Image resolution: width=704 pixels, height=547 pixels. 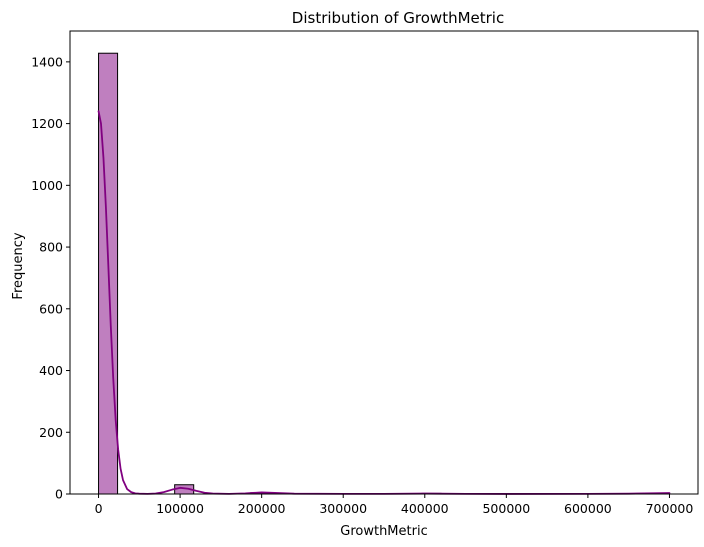 What do you see at coordinates (180, 508) in the screenshot?
I see `x-tick-label: 100000` at bounding box center [180, 508].